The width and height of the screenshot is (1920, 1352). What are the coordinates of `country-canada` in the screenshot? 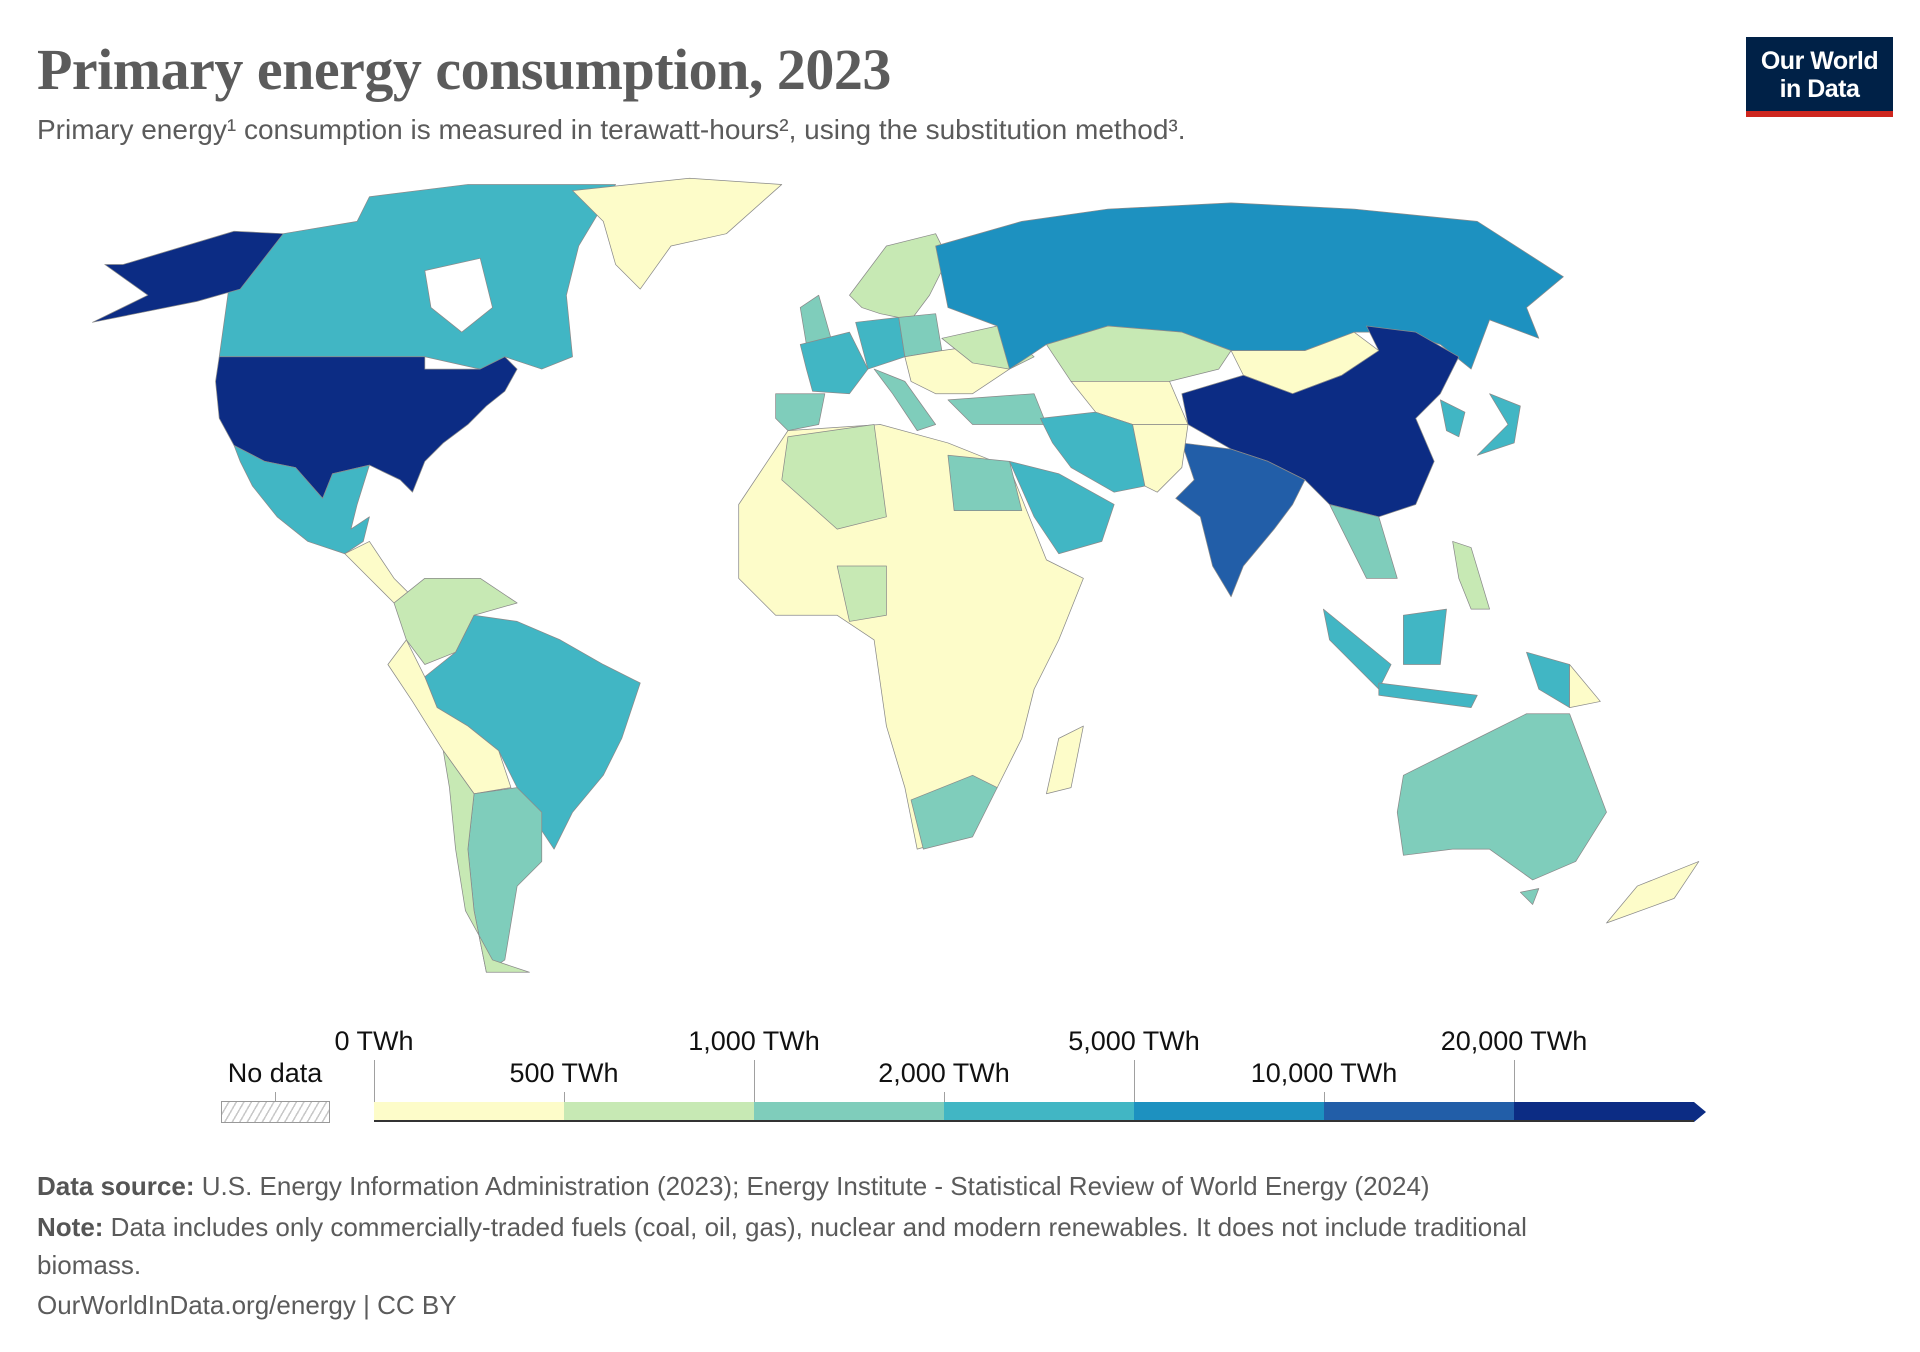 It's located at (417, 277).